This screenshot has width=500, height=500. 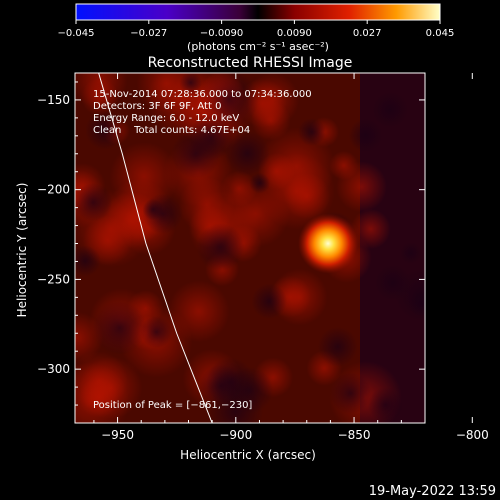 I want to click on colorbar-gradient, so click(x=258, y=12).